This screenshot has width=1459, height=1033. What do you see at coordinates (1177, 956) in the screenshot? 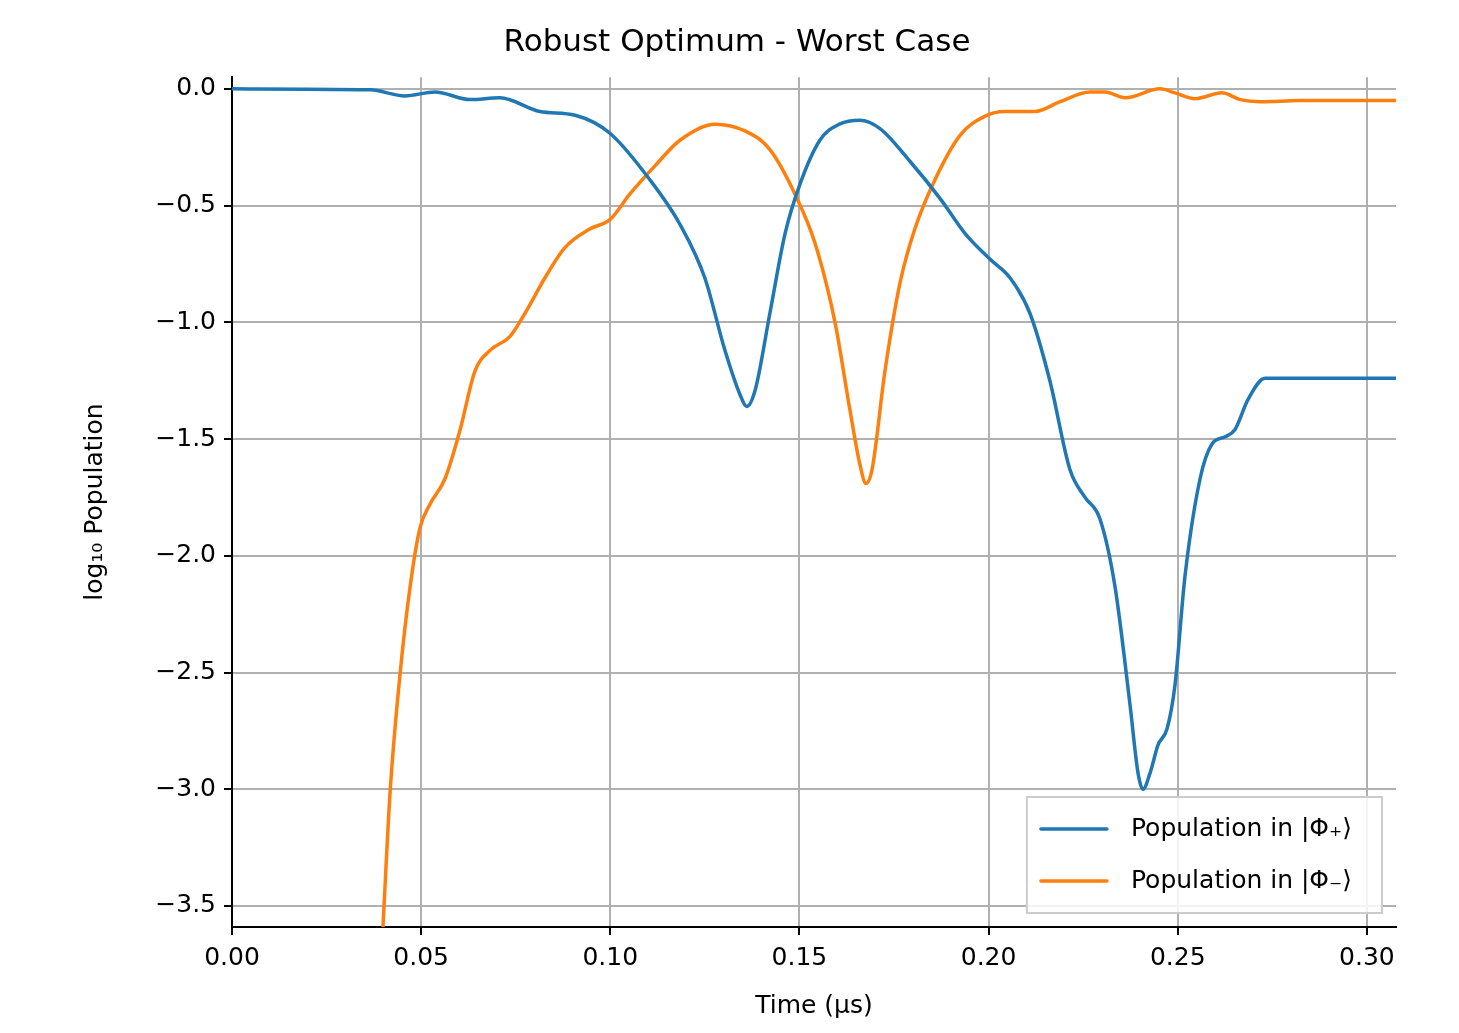
I see `x-tick-label: 0.25` at bounding box center [1177, 956].